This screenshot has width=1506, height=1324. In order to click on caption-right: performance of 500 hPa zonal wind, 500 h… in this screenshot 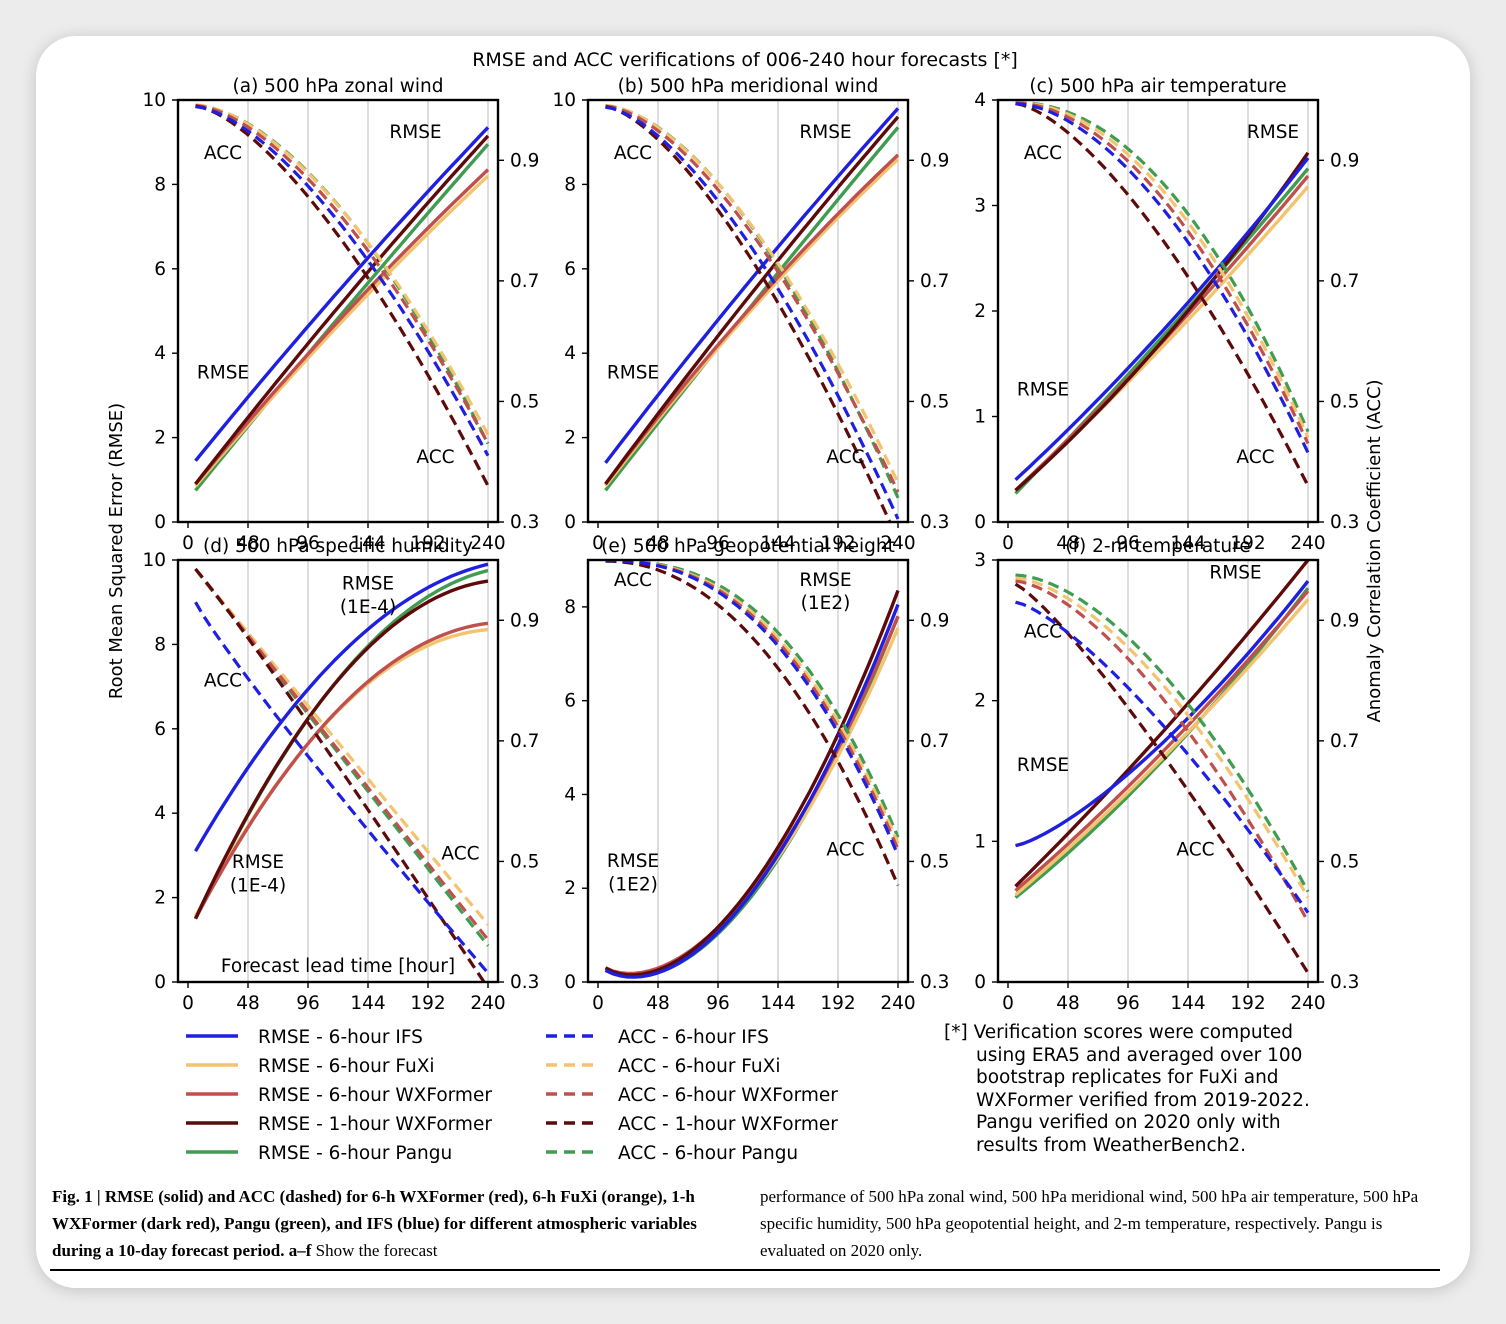, I will do `click(1089, 1223)`.